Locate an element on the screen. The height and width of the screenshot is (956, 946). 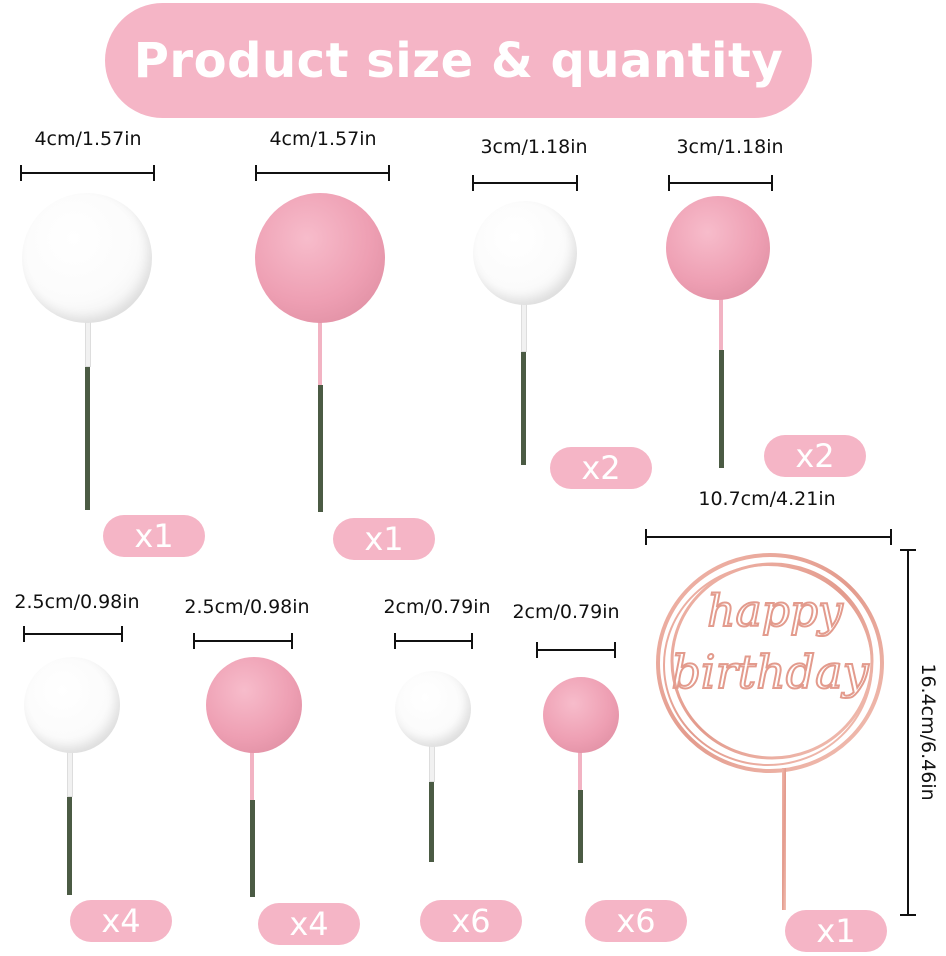
topper-height-label: 16.4cm/6.46in is located at coordinates (928, 732).